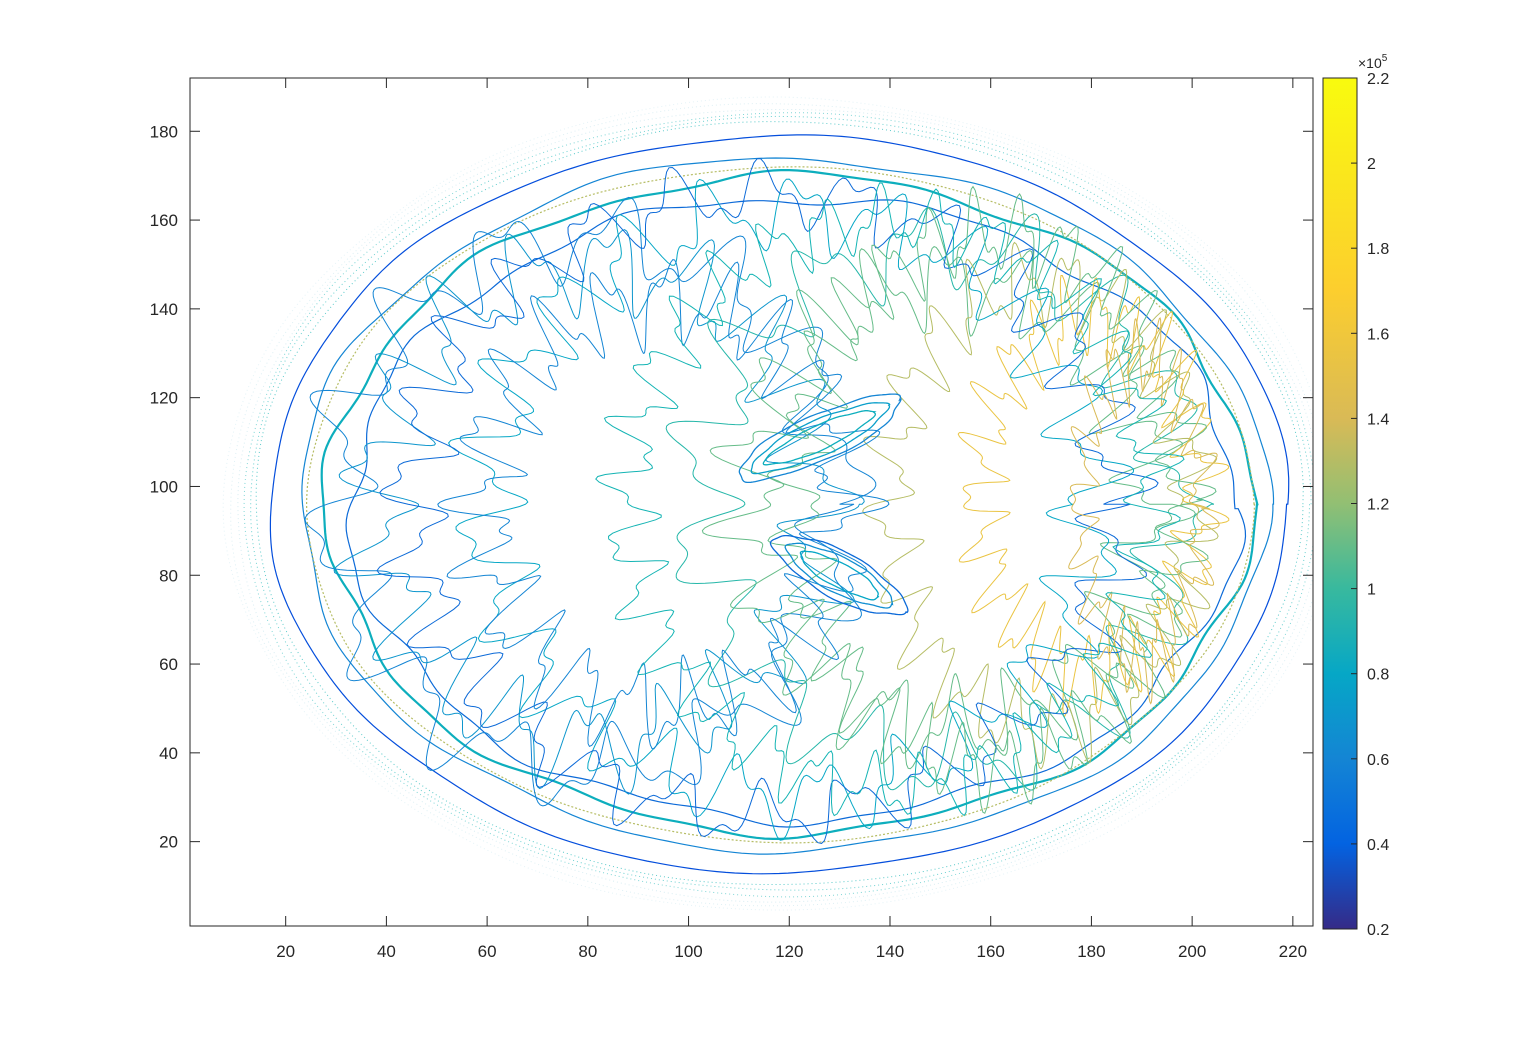 The image size is (1539, 1043). Describe the element at coordinates (1192, 951) in the screenshot. I see `x-tick-label: 200` at that location.